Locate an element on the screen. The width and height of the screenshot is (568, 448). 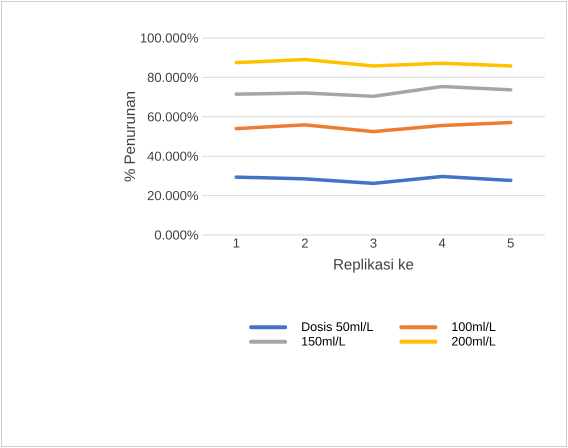
x-tick-label: 3 is located at coordinates (373, 243).